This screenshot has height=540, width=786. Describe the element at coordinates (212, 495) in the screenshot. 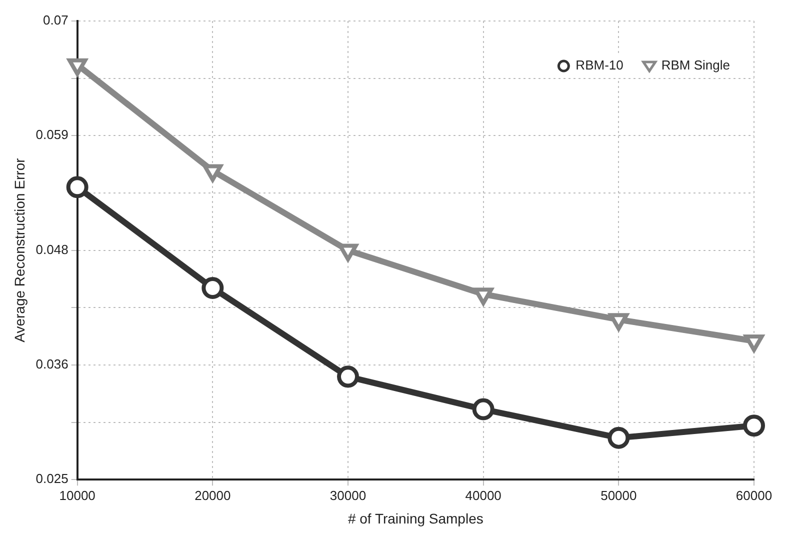

I see `x-tick-label: 20000` at that location.